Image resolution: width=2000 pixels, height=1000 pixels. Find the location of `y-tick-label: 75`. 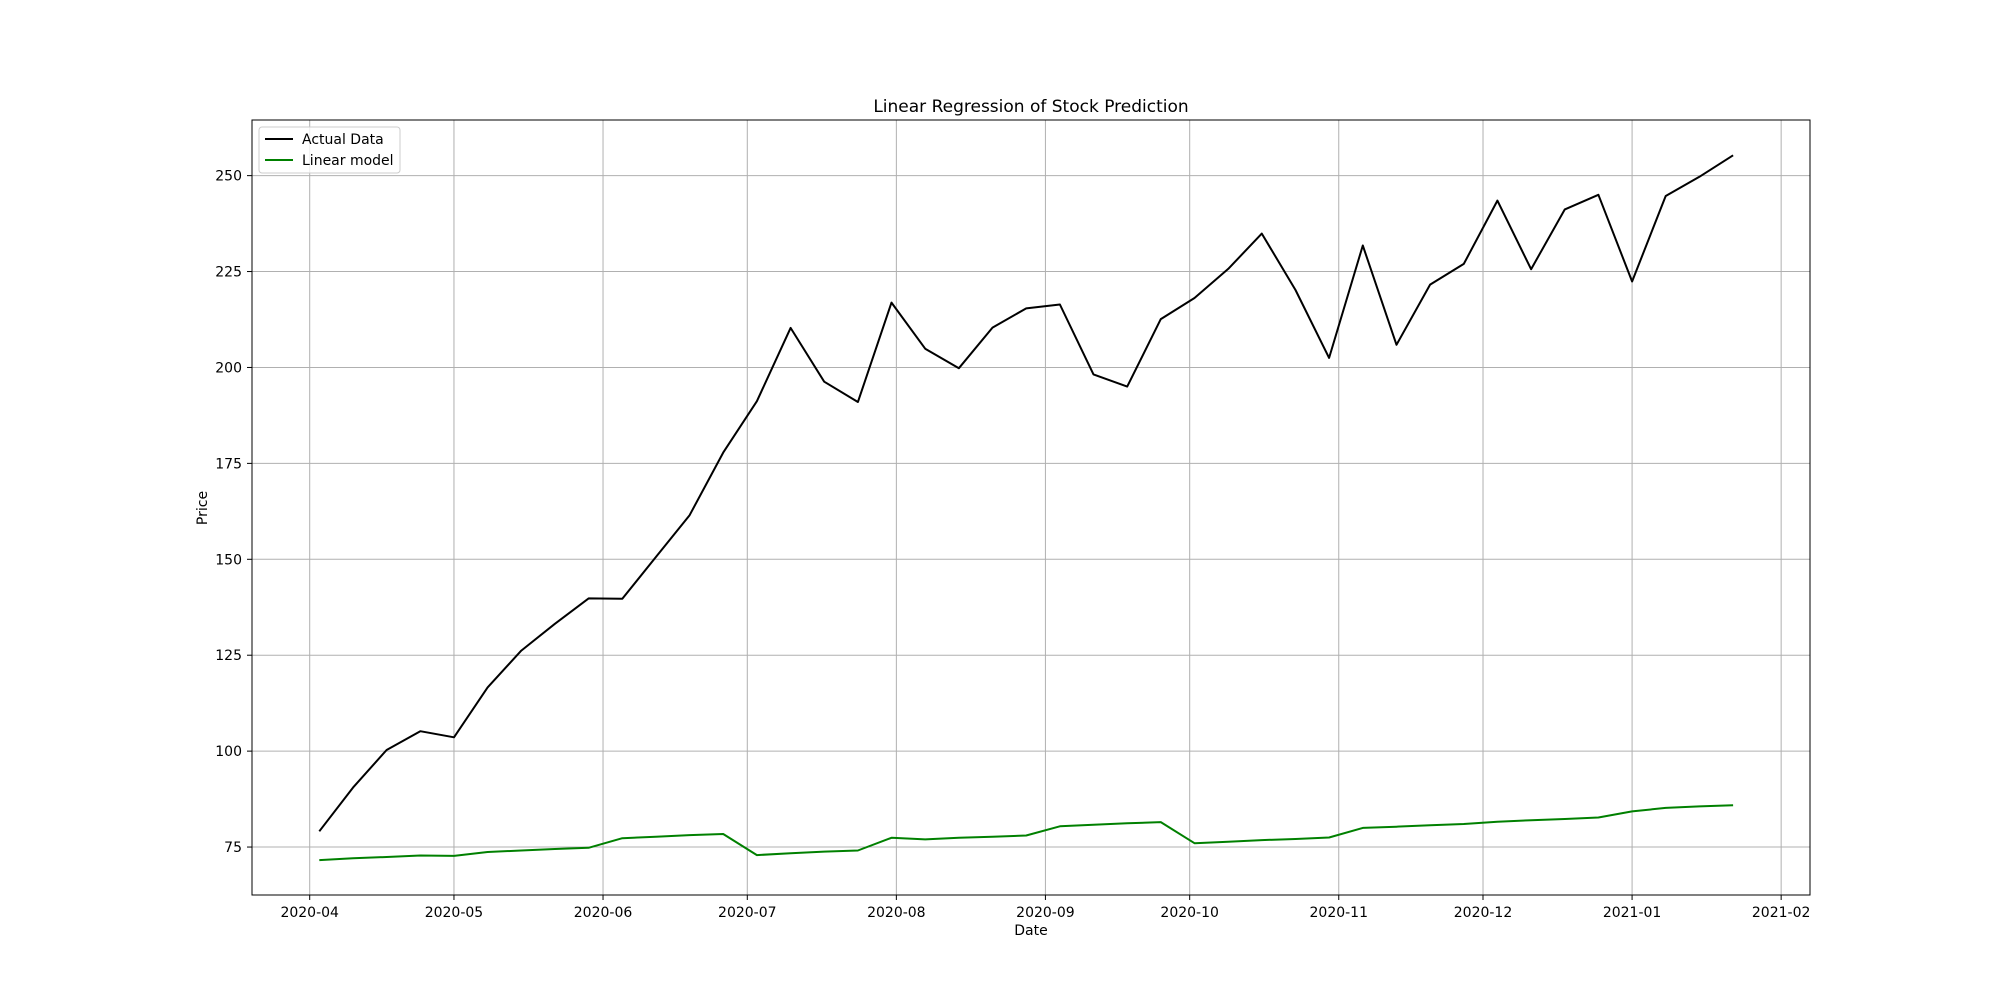

y-tick-label: 75 is located at coordinates (233, 848).